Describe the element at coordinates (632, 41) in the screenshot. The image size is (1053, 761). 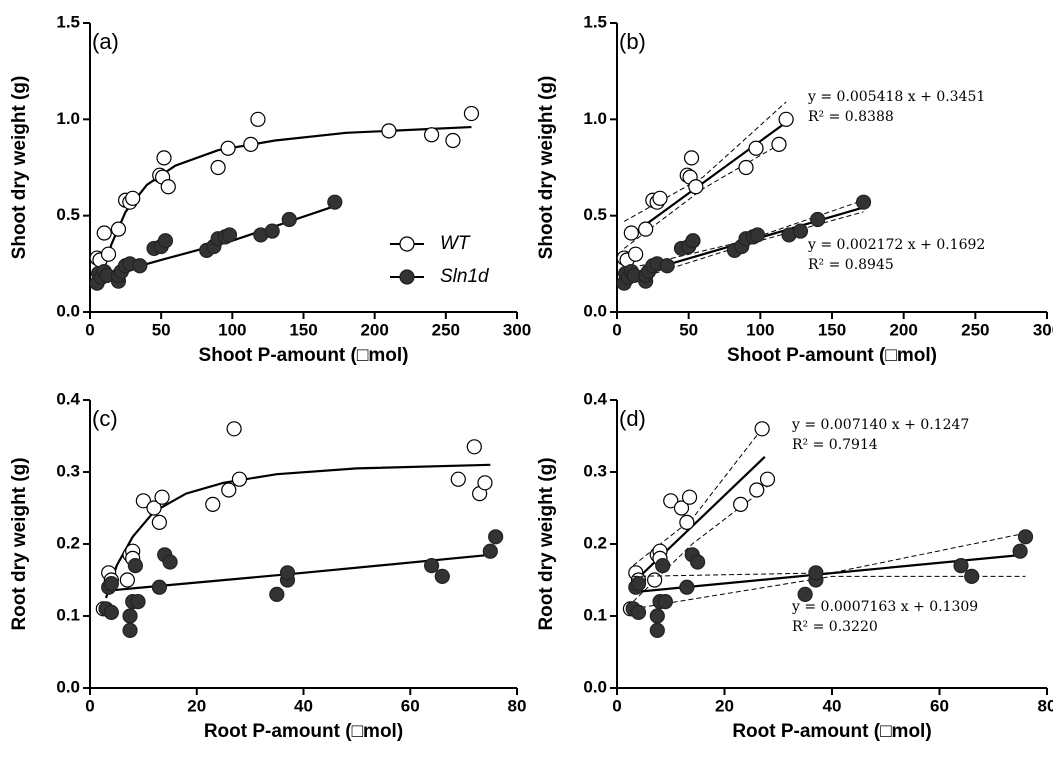
I see `panel-label: (b)` at that location.